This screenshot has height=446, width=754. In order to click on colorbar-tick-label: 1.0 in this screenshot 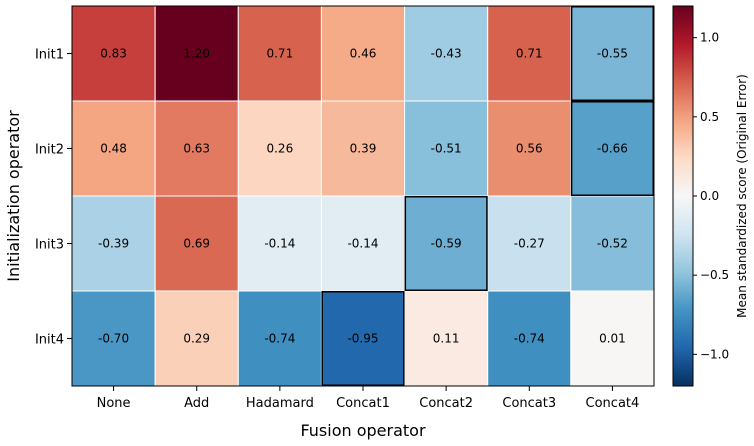, I will do `click(709, 38)`.